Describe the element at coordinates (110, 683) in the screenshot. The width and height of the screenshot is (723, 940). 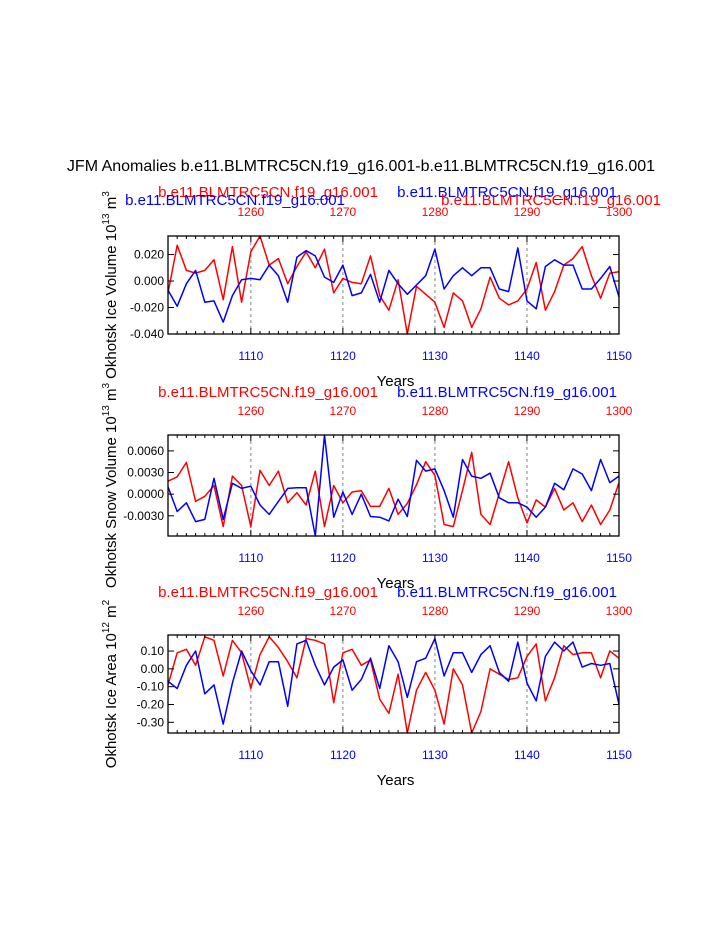
I see `y-axis-label: Okhotsk Ice Area 1012 m2` at that location.